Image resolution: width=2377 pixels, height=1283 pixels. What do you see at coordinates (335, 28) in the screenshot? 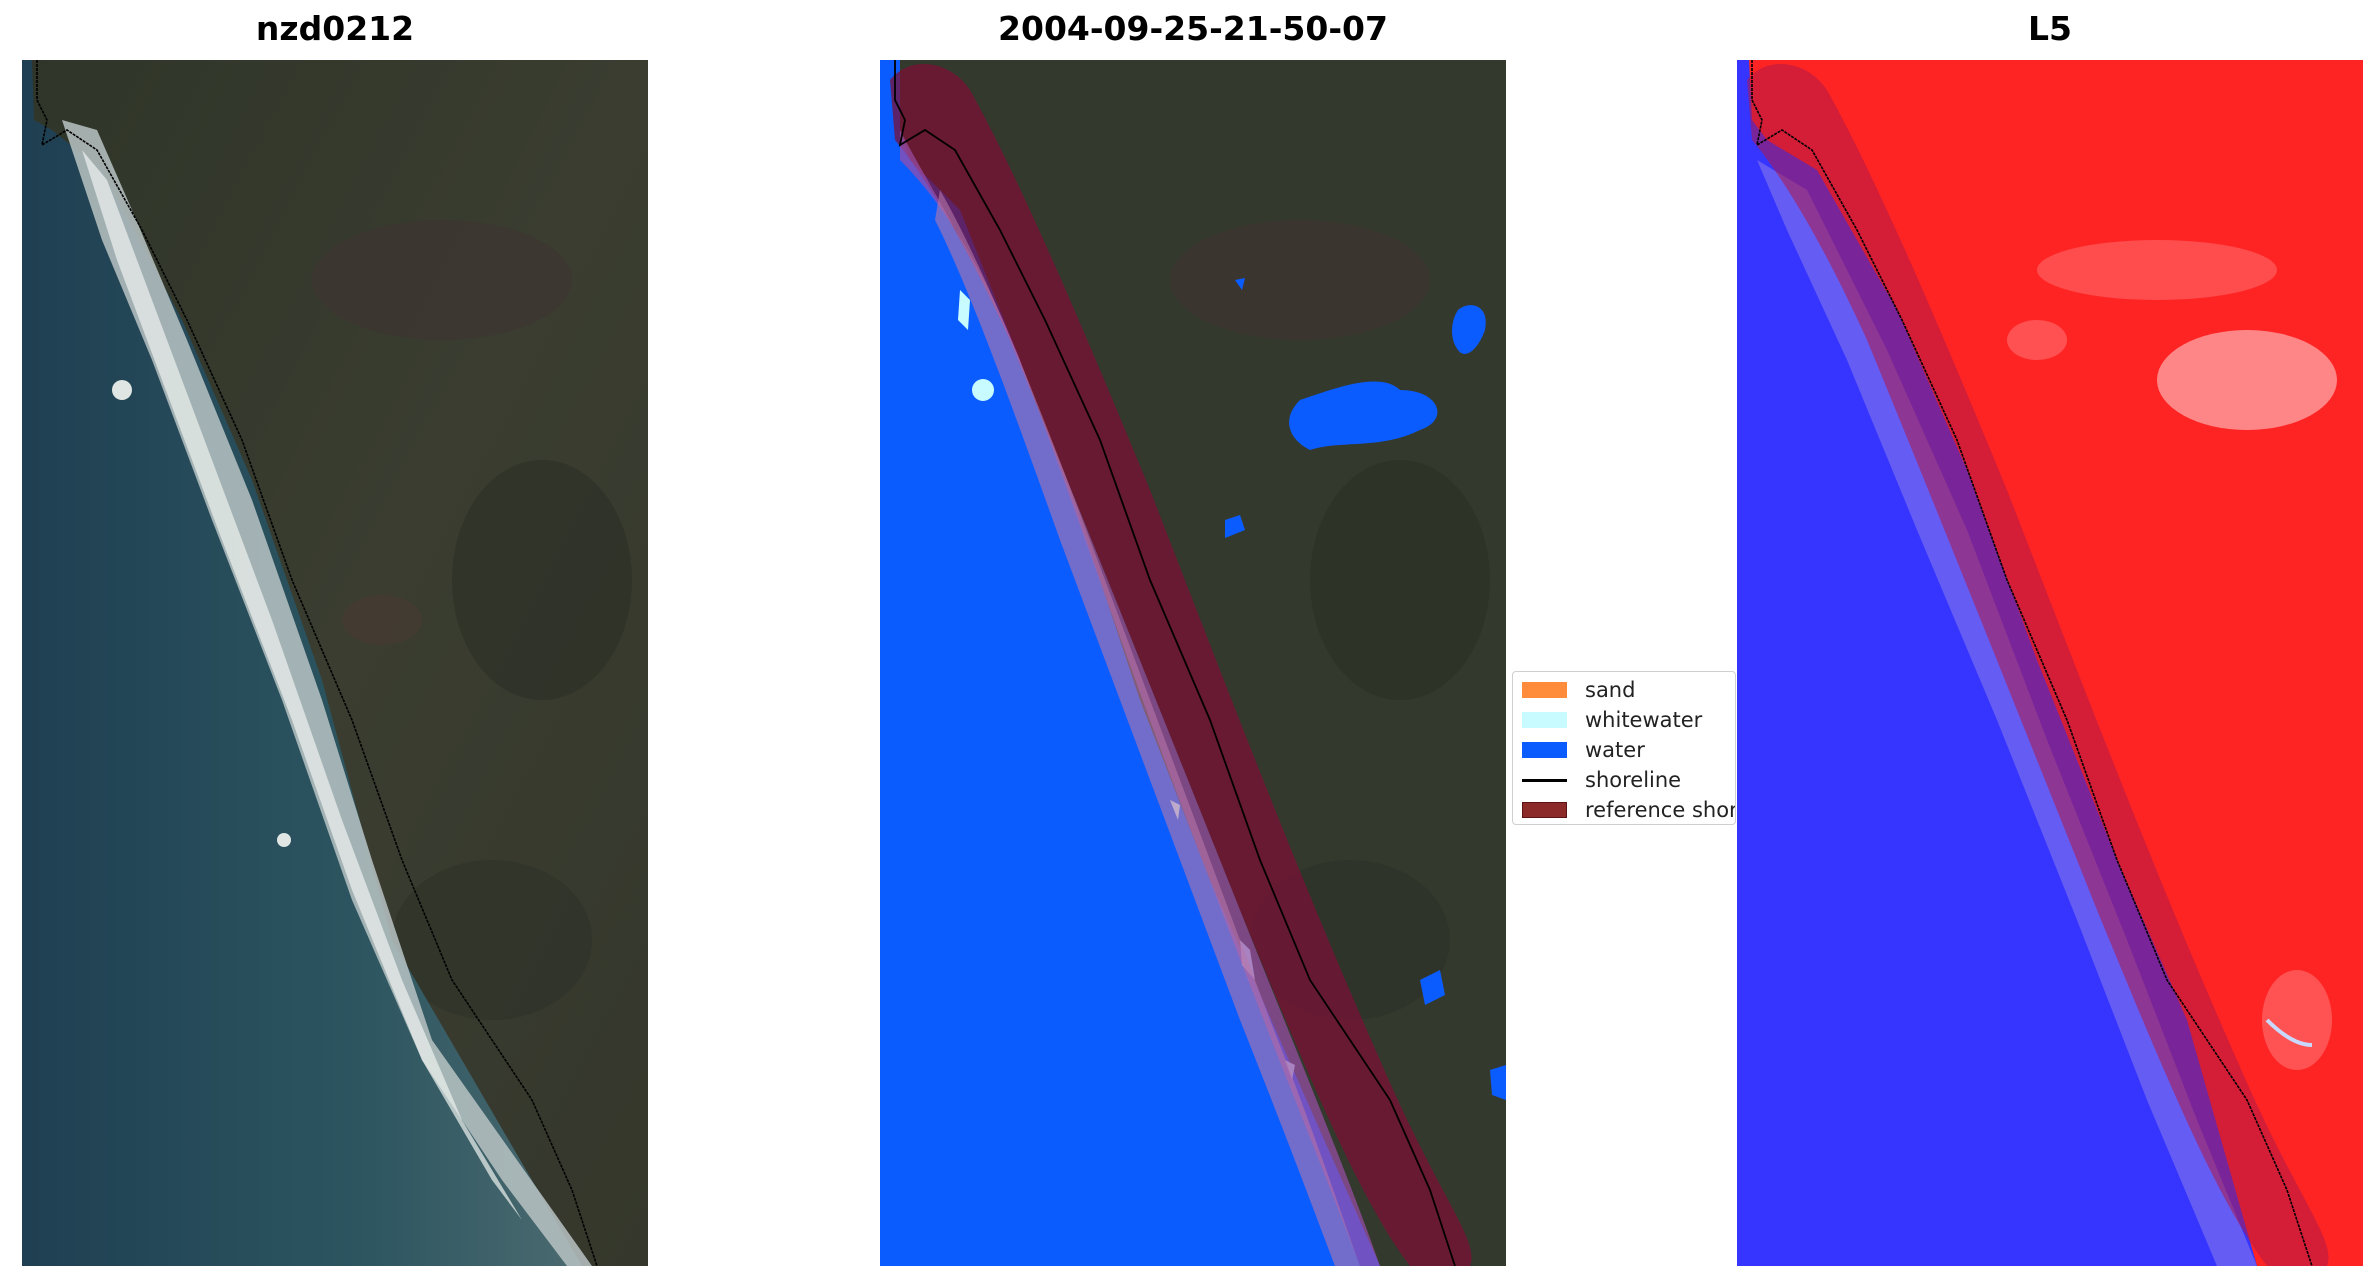
I see `panel-title-rgb: nzd0212` at bounding box center [335, 28].